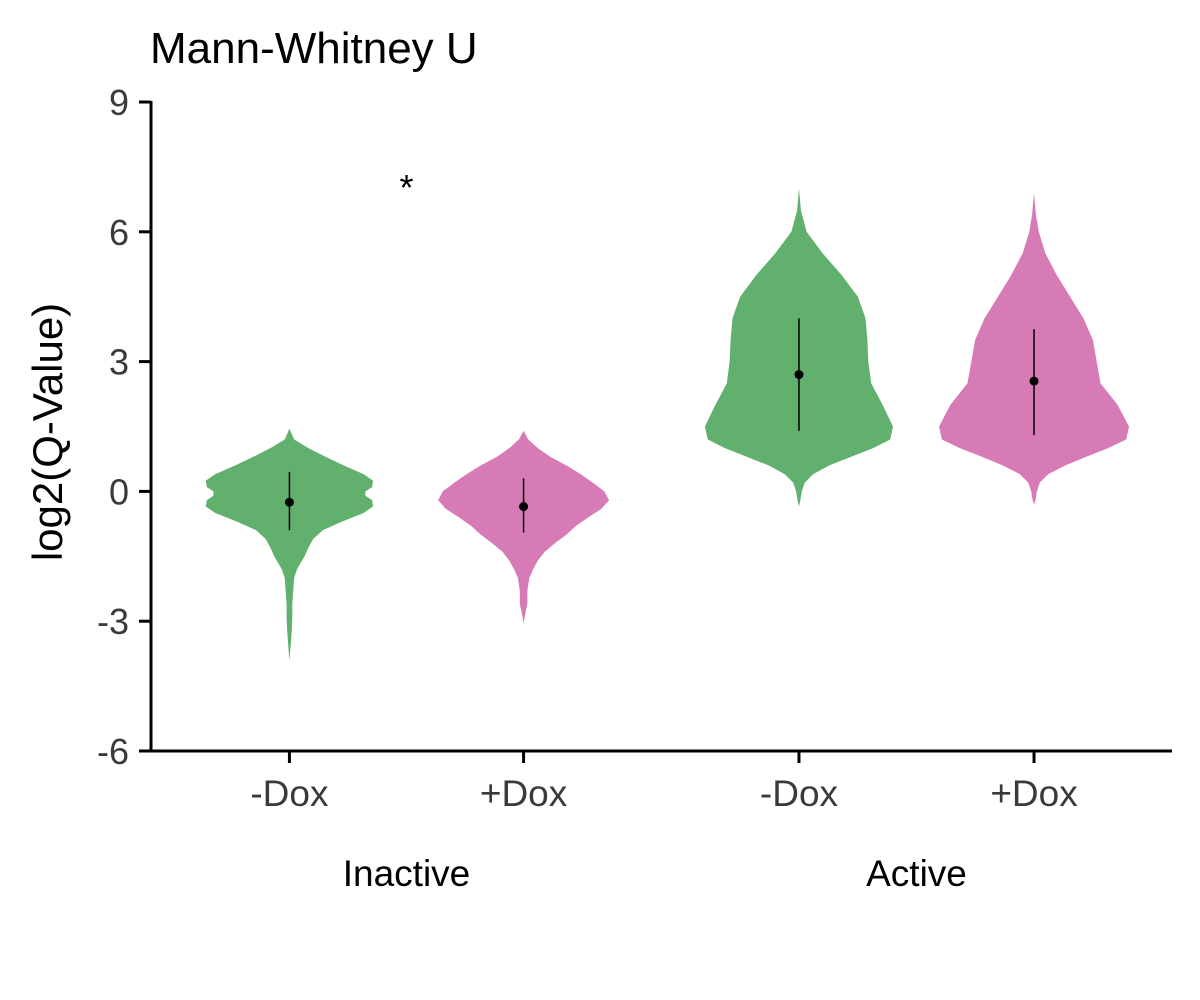 The width and height of the screenshot is (1200, 1000). I want to click on significance-annotation: *, so click(406, 187).